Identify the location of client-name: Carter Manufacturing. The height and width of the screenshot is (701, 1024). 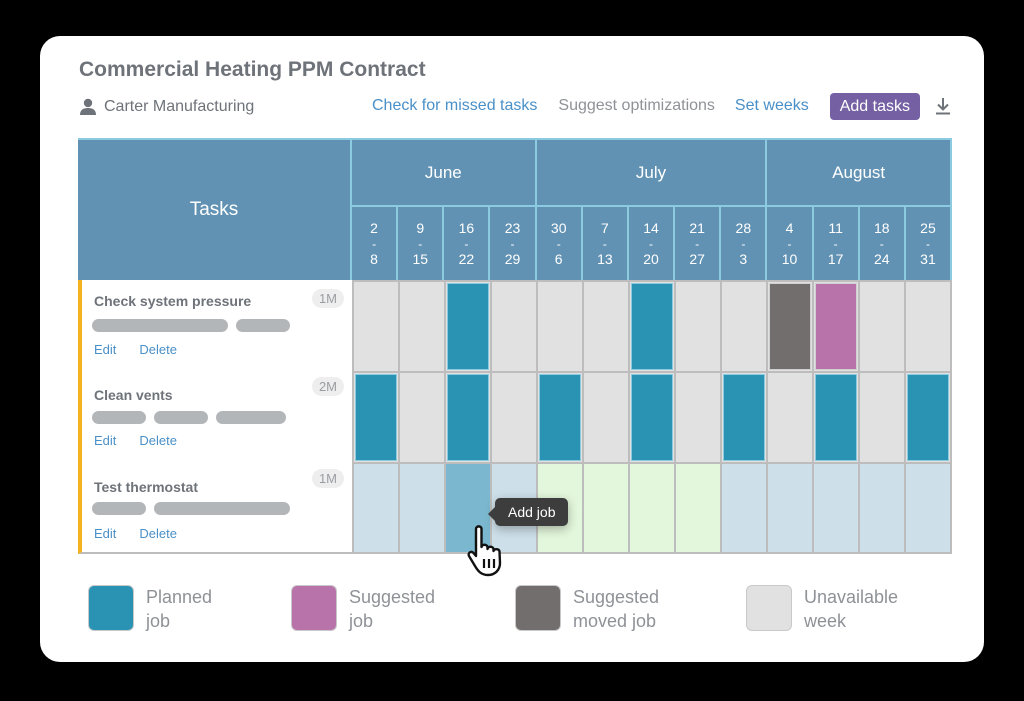
(179, 106).